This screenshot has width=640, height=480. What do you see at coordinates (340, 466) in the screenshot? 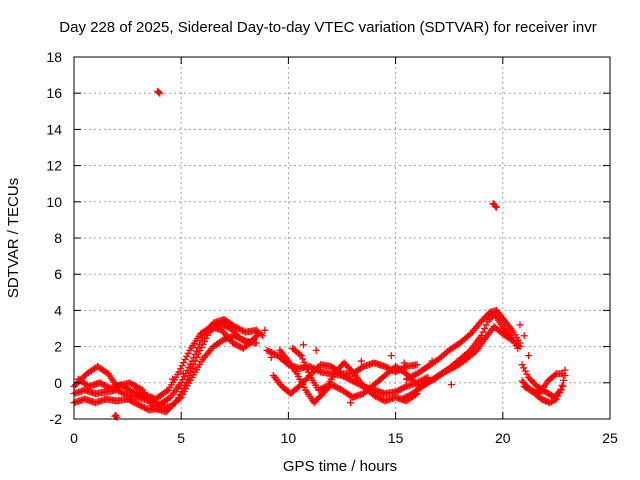
I see `x-axis-title: GPS time / hours` at bounding box center [340, 466].